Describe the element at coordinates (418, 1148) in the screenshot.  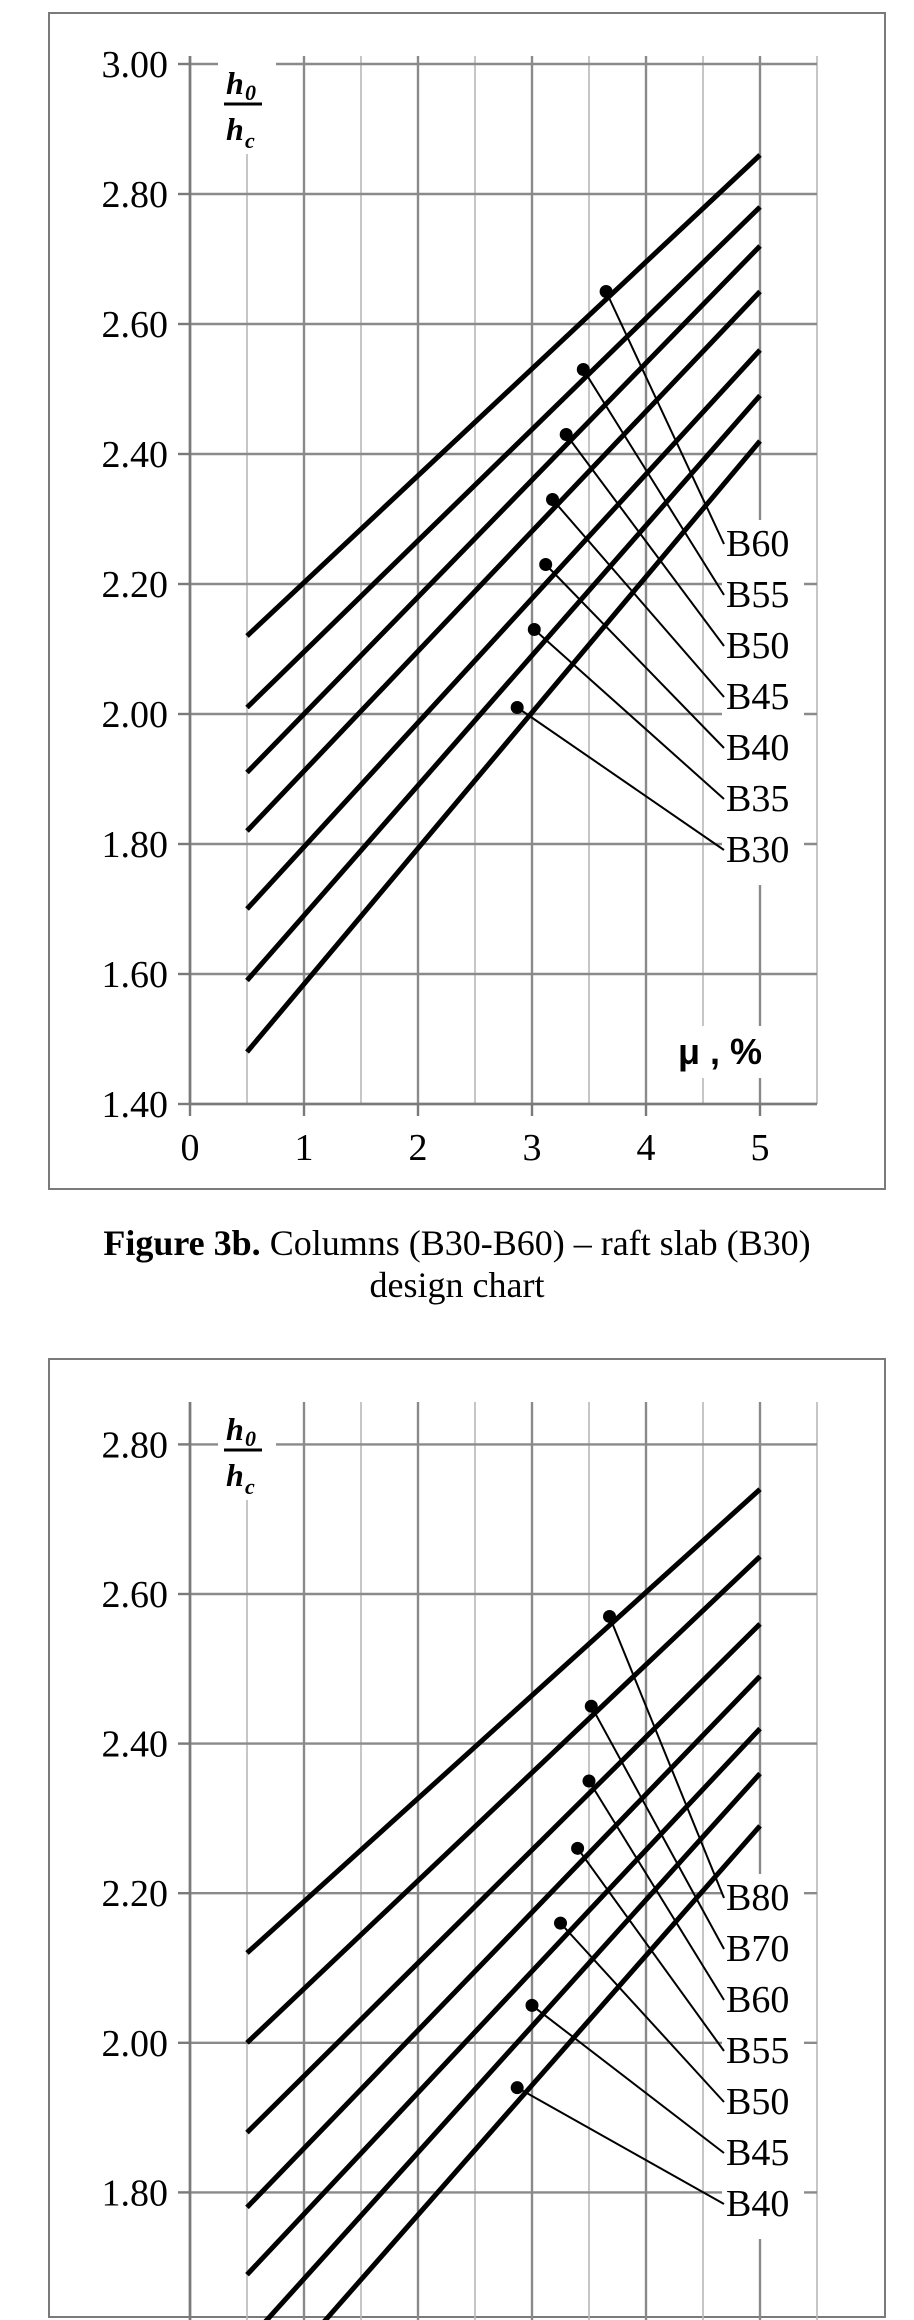
I see `x-tick-label: 2` at that location.